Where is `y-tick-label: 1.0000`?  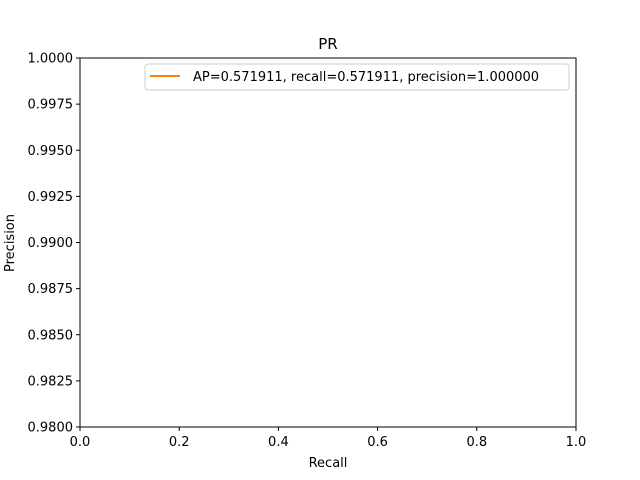 y-tick-label: 1.0000 is located at coordinates (51, 59).